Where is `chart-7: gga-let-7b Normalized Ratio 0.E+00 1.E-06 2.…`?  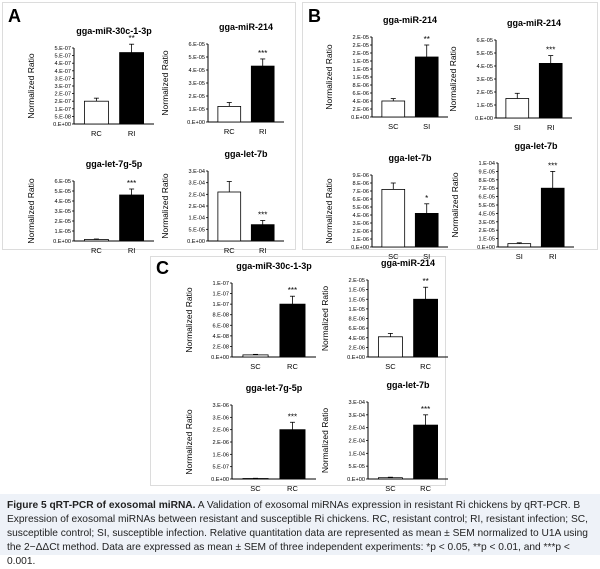 chart-7: gga-let-7b Normalized Ratio 0.E+00 1.E-06 2.… is located at coordinates (386, 207).